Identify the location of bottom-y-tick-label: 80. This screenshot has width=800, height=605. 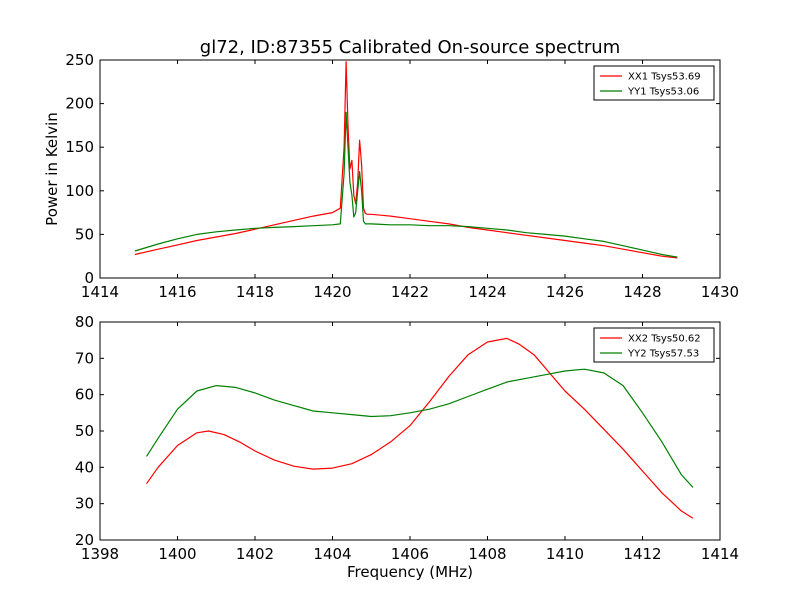
(84, 322).